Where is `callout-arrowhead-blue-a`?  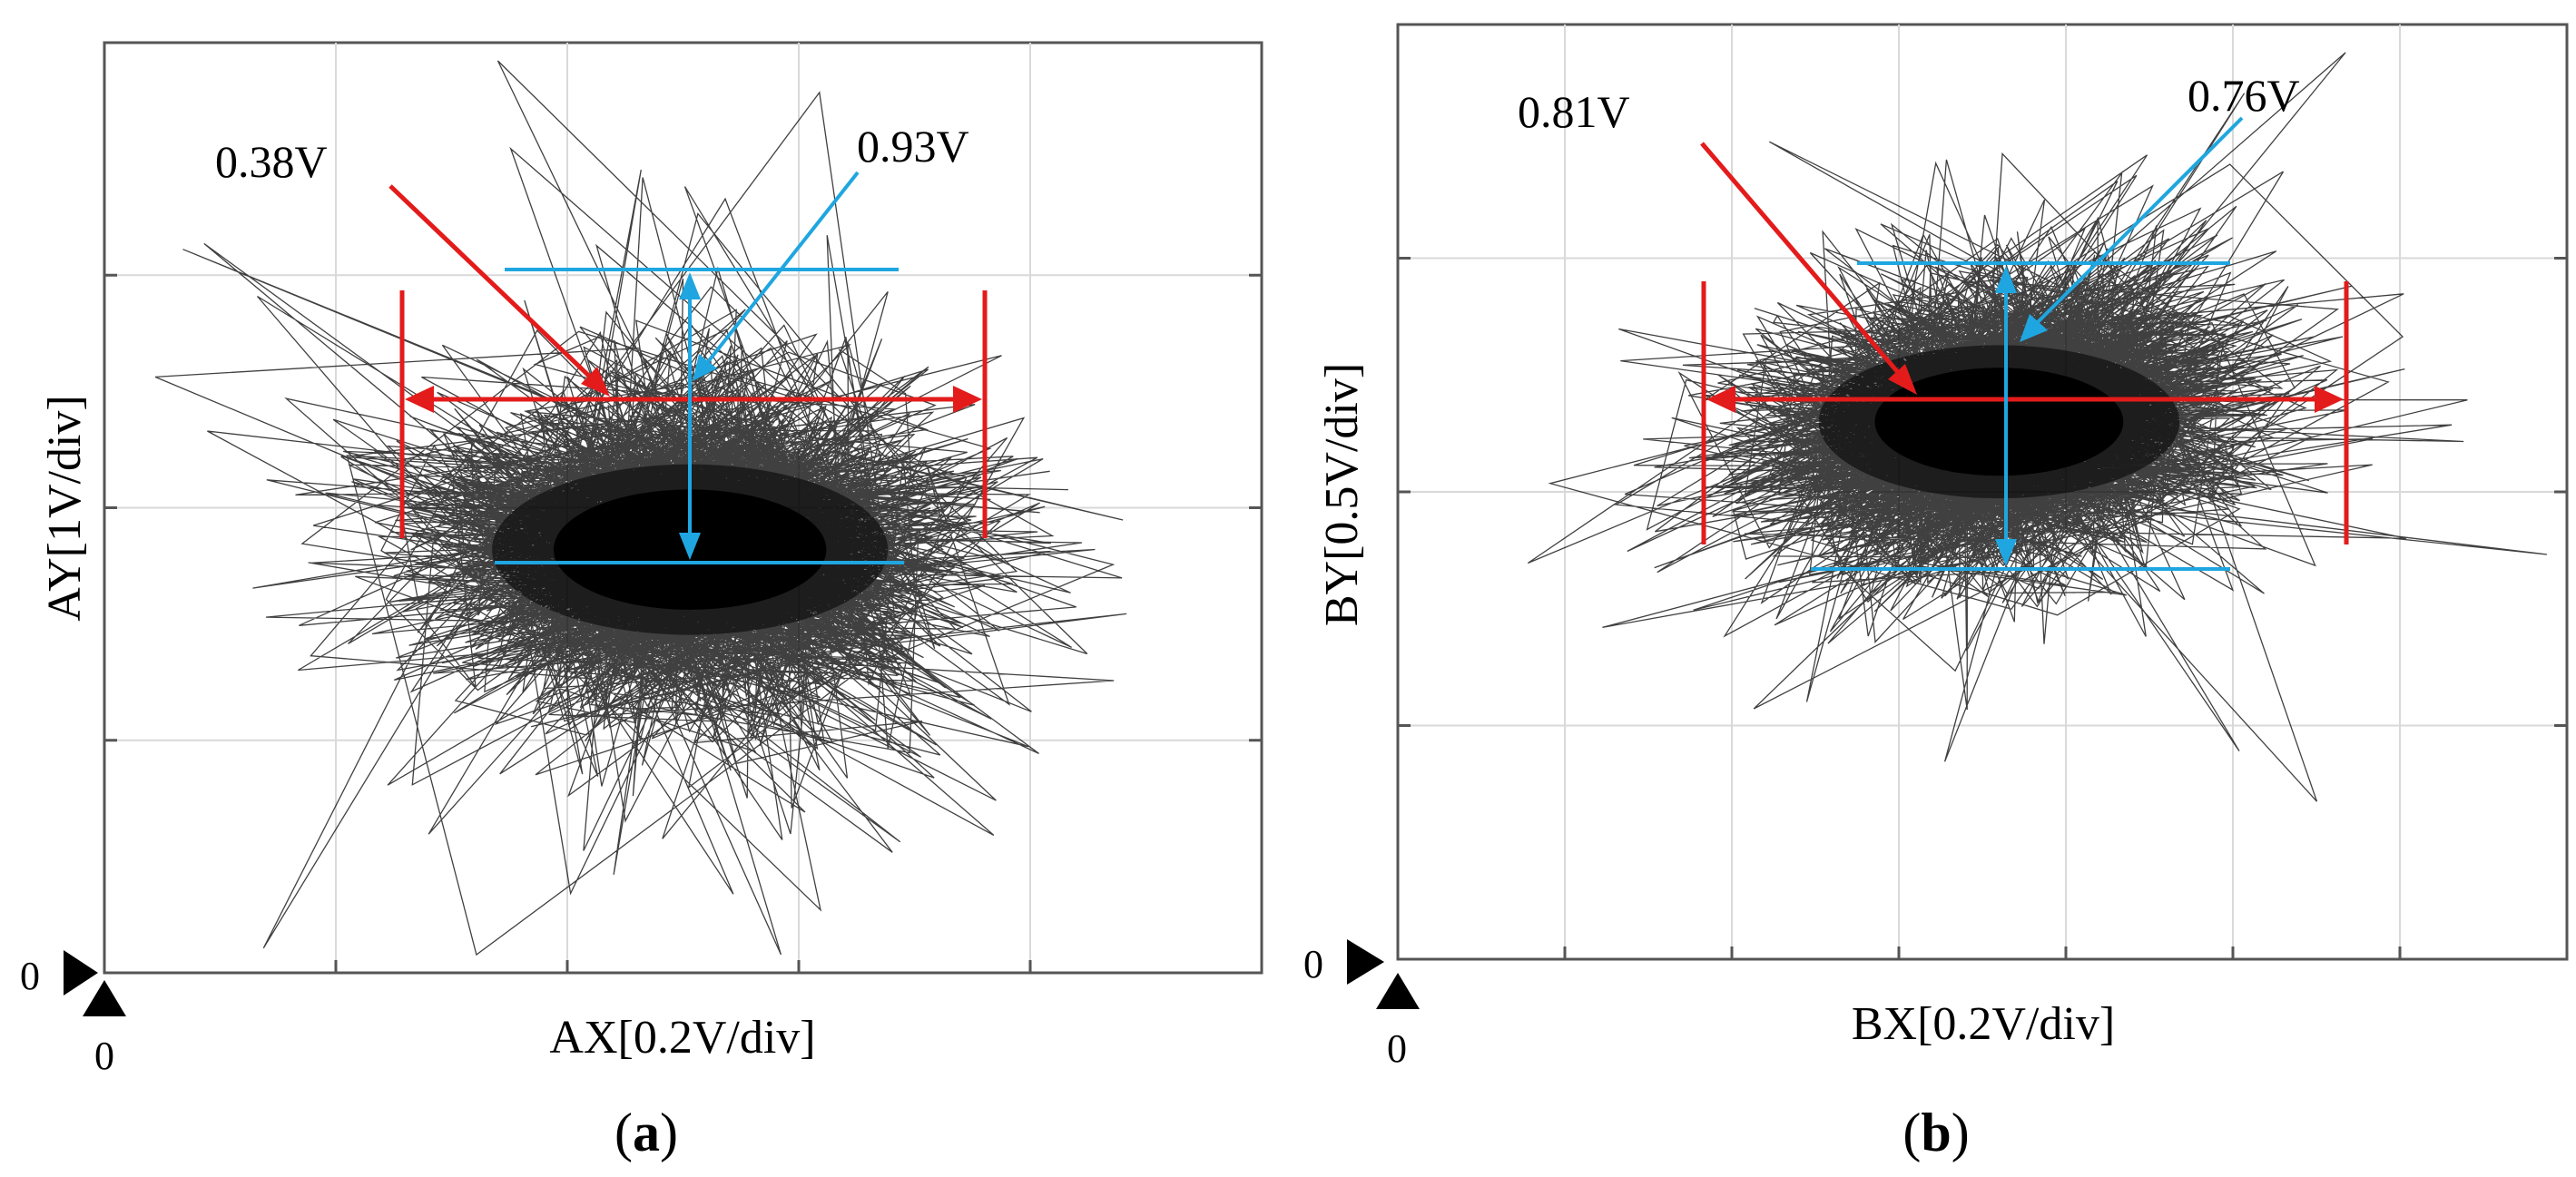
callout-arrowhead-blue-a is located at coordinates (705, 367).